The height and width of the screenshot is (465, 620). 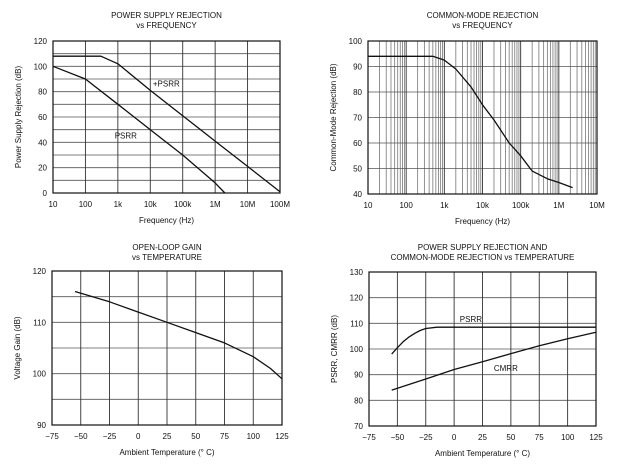 I want to click on x-tick-label: 100M, so click(x=280, y=204).